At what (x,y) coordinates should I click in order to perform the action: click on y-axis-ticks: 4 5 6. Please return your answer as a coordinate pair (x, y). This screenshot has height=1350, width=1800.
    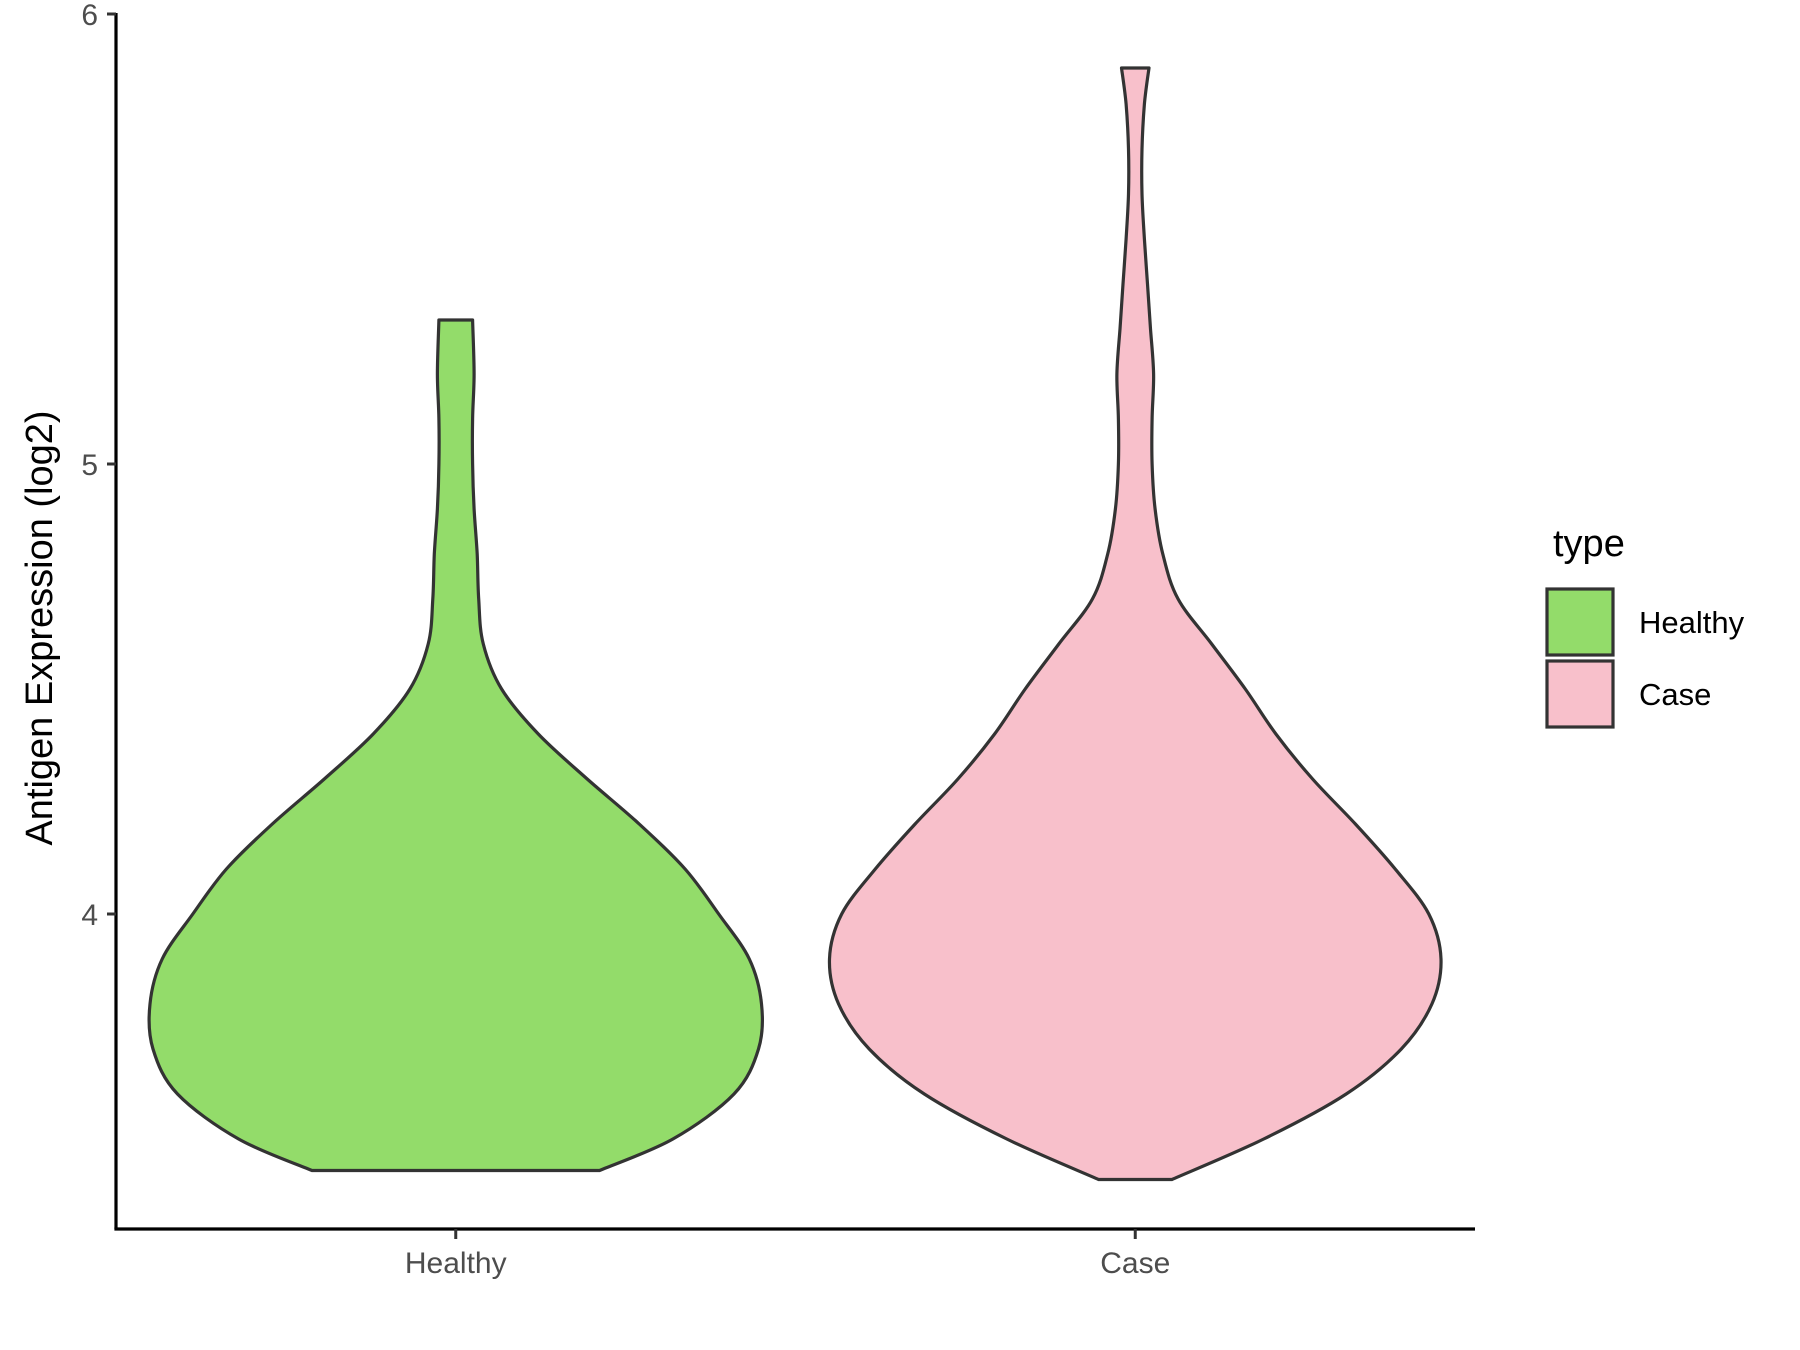
    Looking at the image, I should click on (98, 466).